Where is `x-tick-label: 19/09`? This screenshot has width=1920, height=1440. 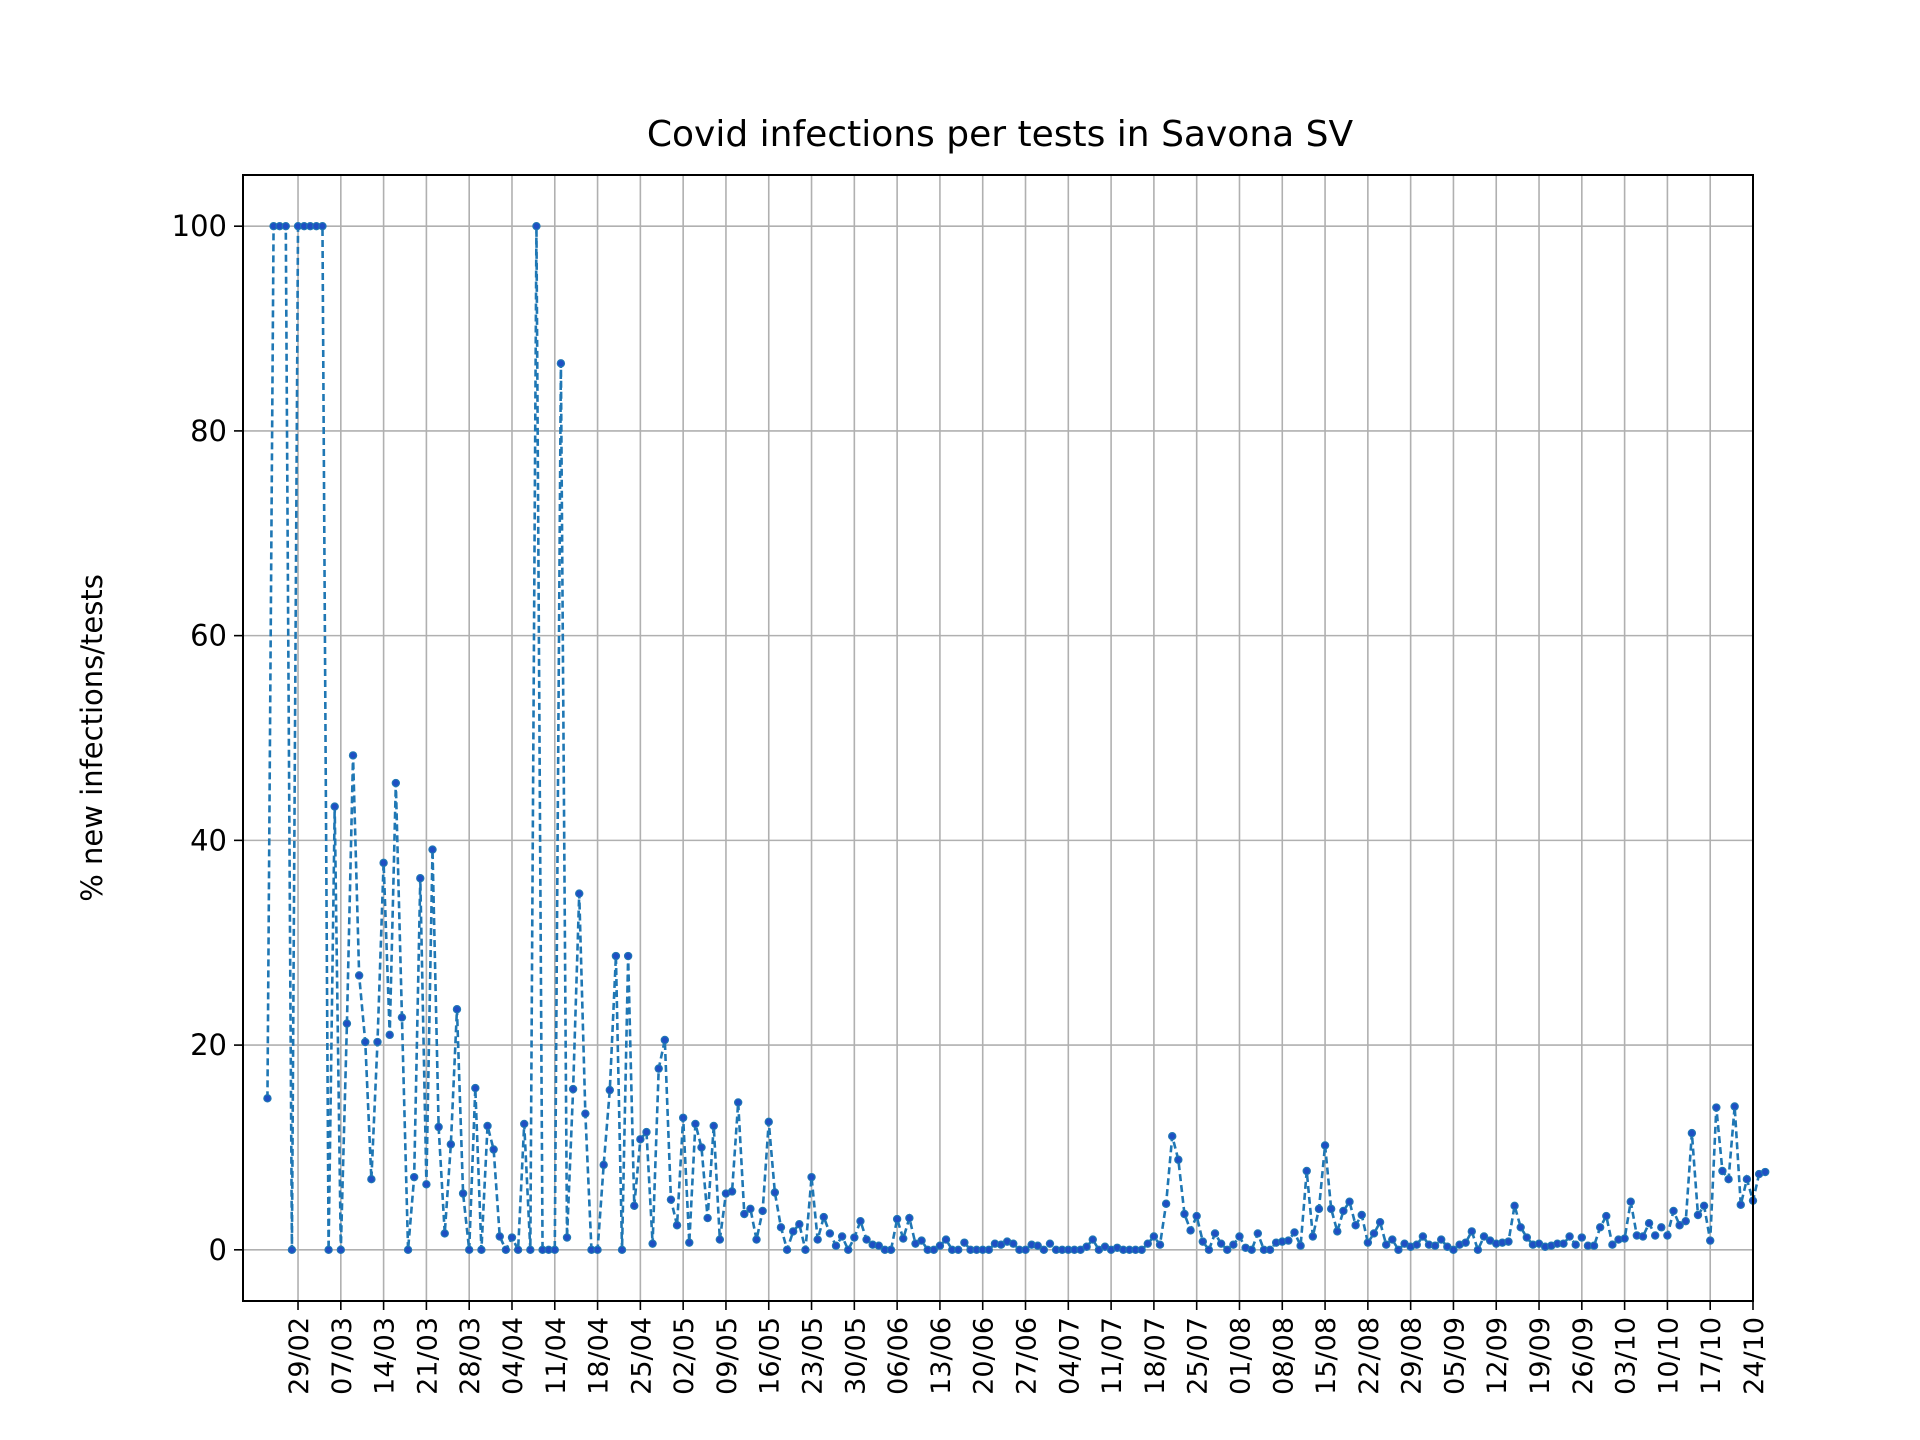 x-tick-label: 19/09 is located at coordinates (1540, 1356).